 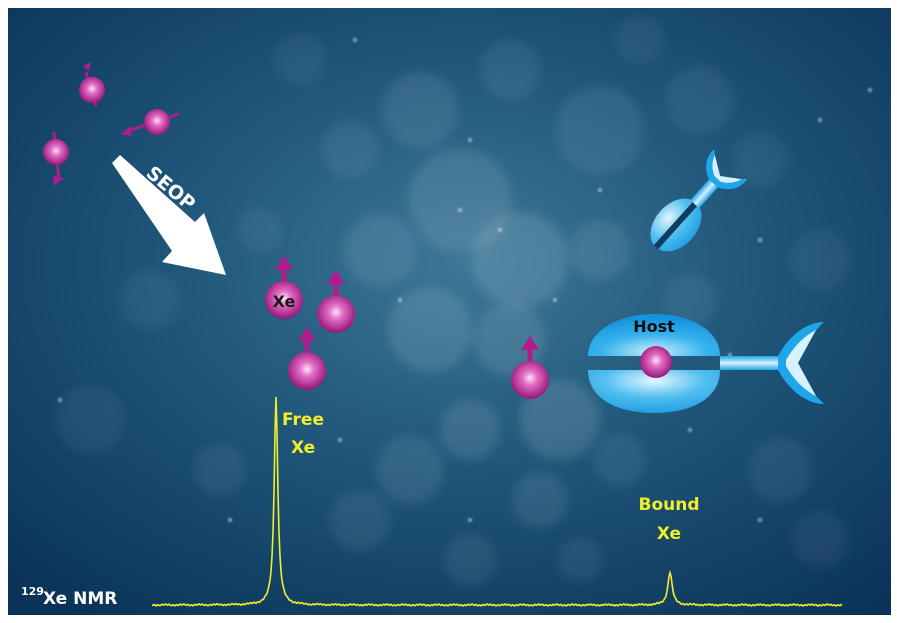 I want to click on host-label: Host, so click(x=654, y=326).